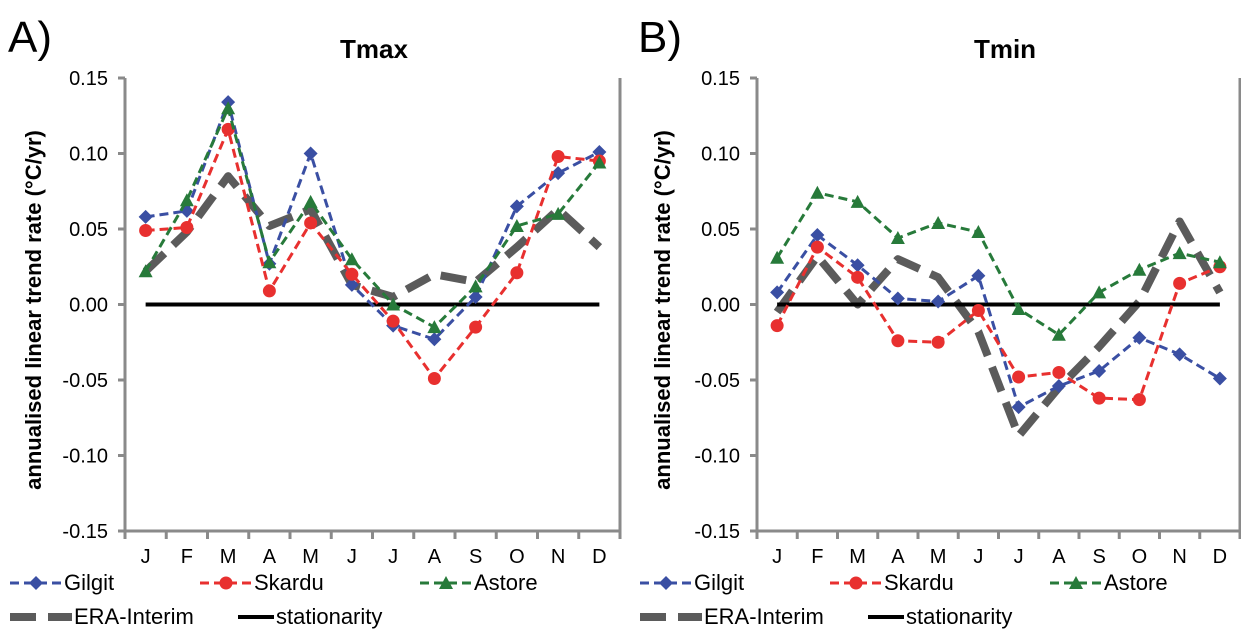 Image resolution: width=1241 pixels, height=635 pixels. Describe the element at coordinates (89, 582) in the screenshot. I see `legend-label-gilgit: Gilgit` at that location.